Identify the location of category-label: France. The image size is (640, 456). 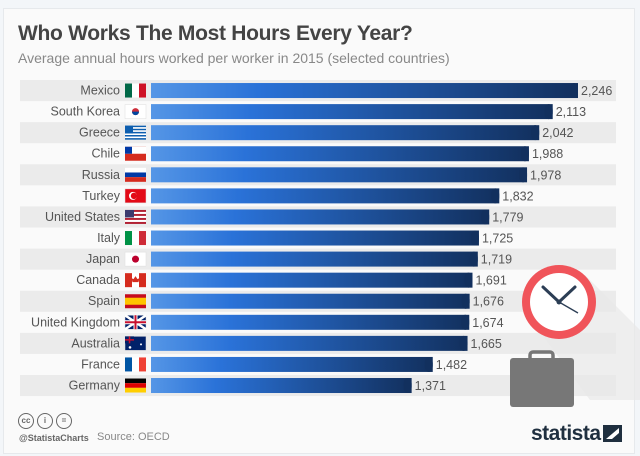
(100, 364).